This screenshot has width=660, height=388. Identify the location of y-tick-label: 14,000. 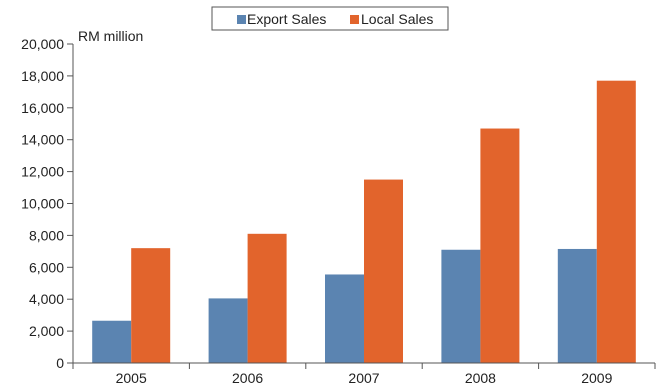
(42, 140).